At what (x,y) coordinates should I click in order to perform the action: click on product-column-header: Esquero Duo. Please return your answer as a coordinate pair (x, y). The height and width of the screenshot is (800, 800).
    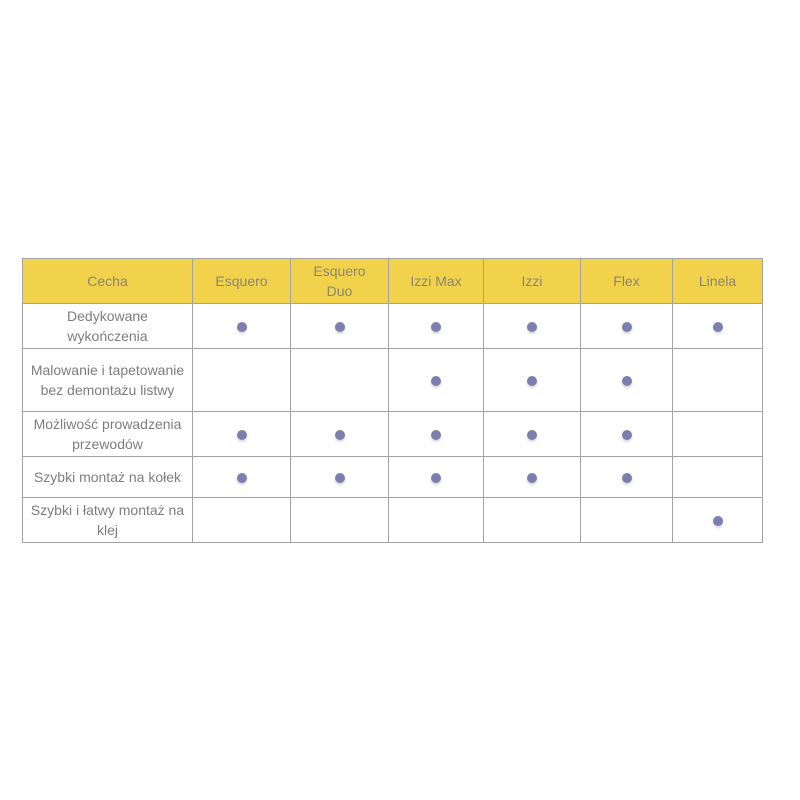
    Looking at the image, I should click on (339, 281).